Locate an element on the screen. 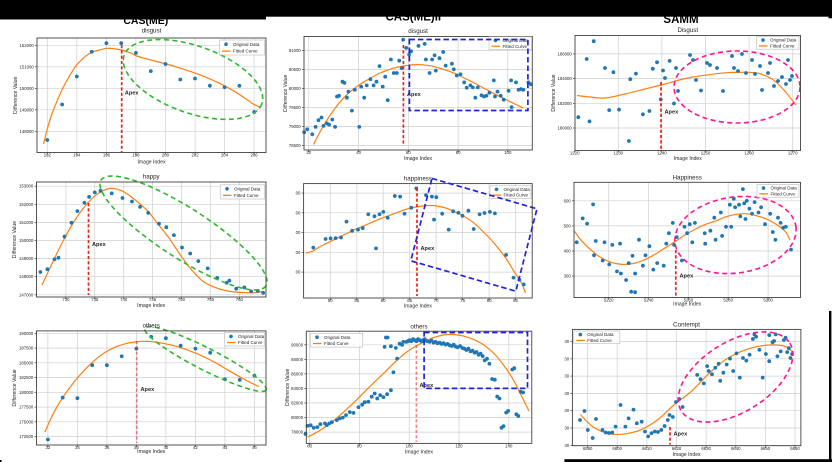  svg-text: 5300 is located at coordinates (768, 300).